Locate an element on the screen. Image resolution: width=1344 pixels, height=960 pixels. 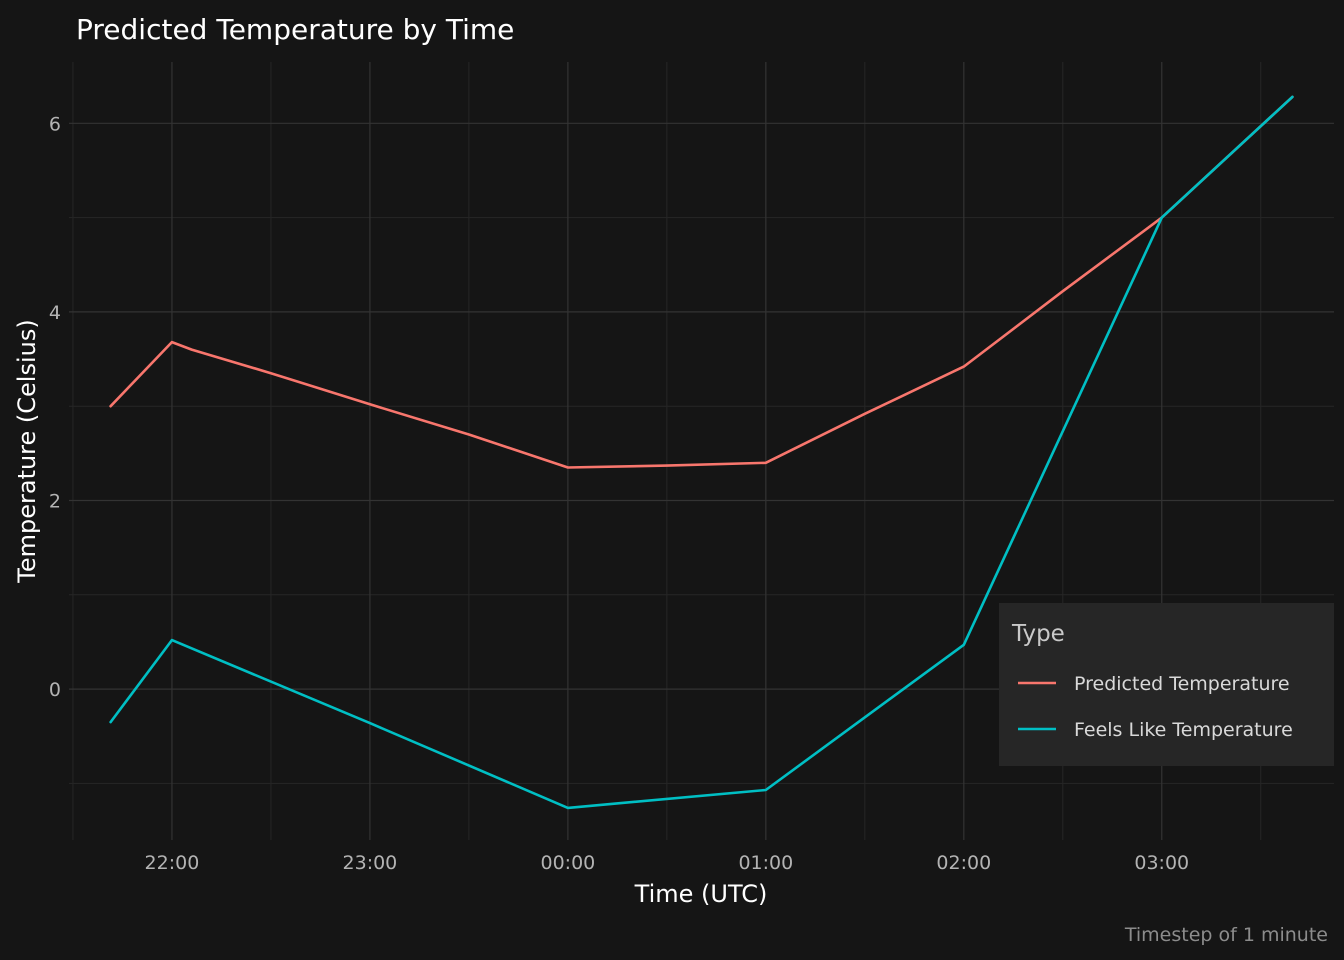
legend-box is located at coordinates (1166, 684).